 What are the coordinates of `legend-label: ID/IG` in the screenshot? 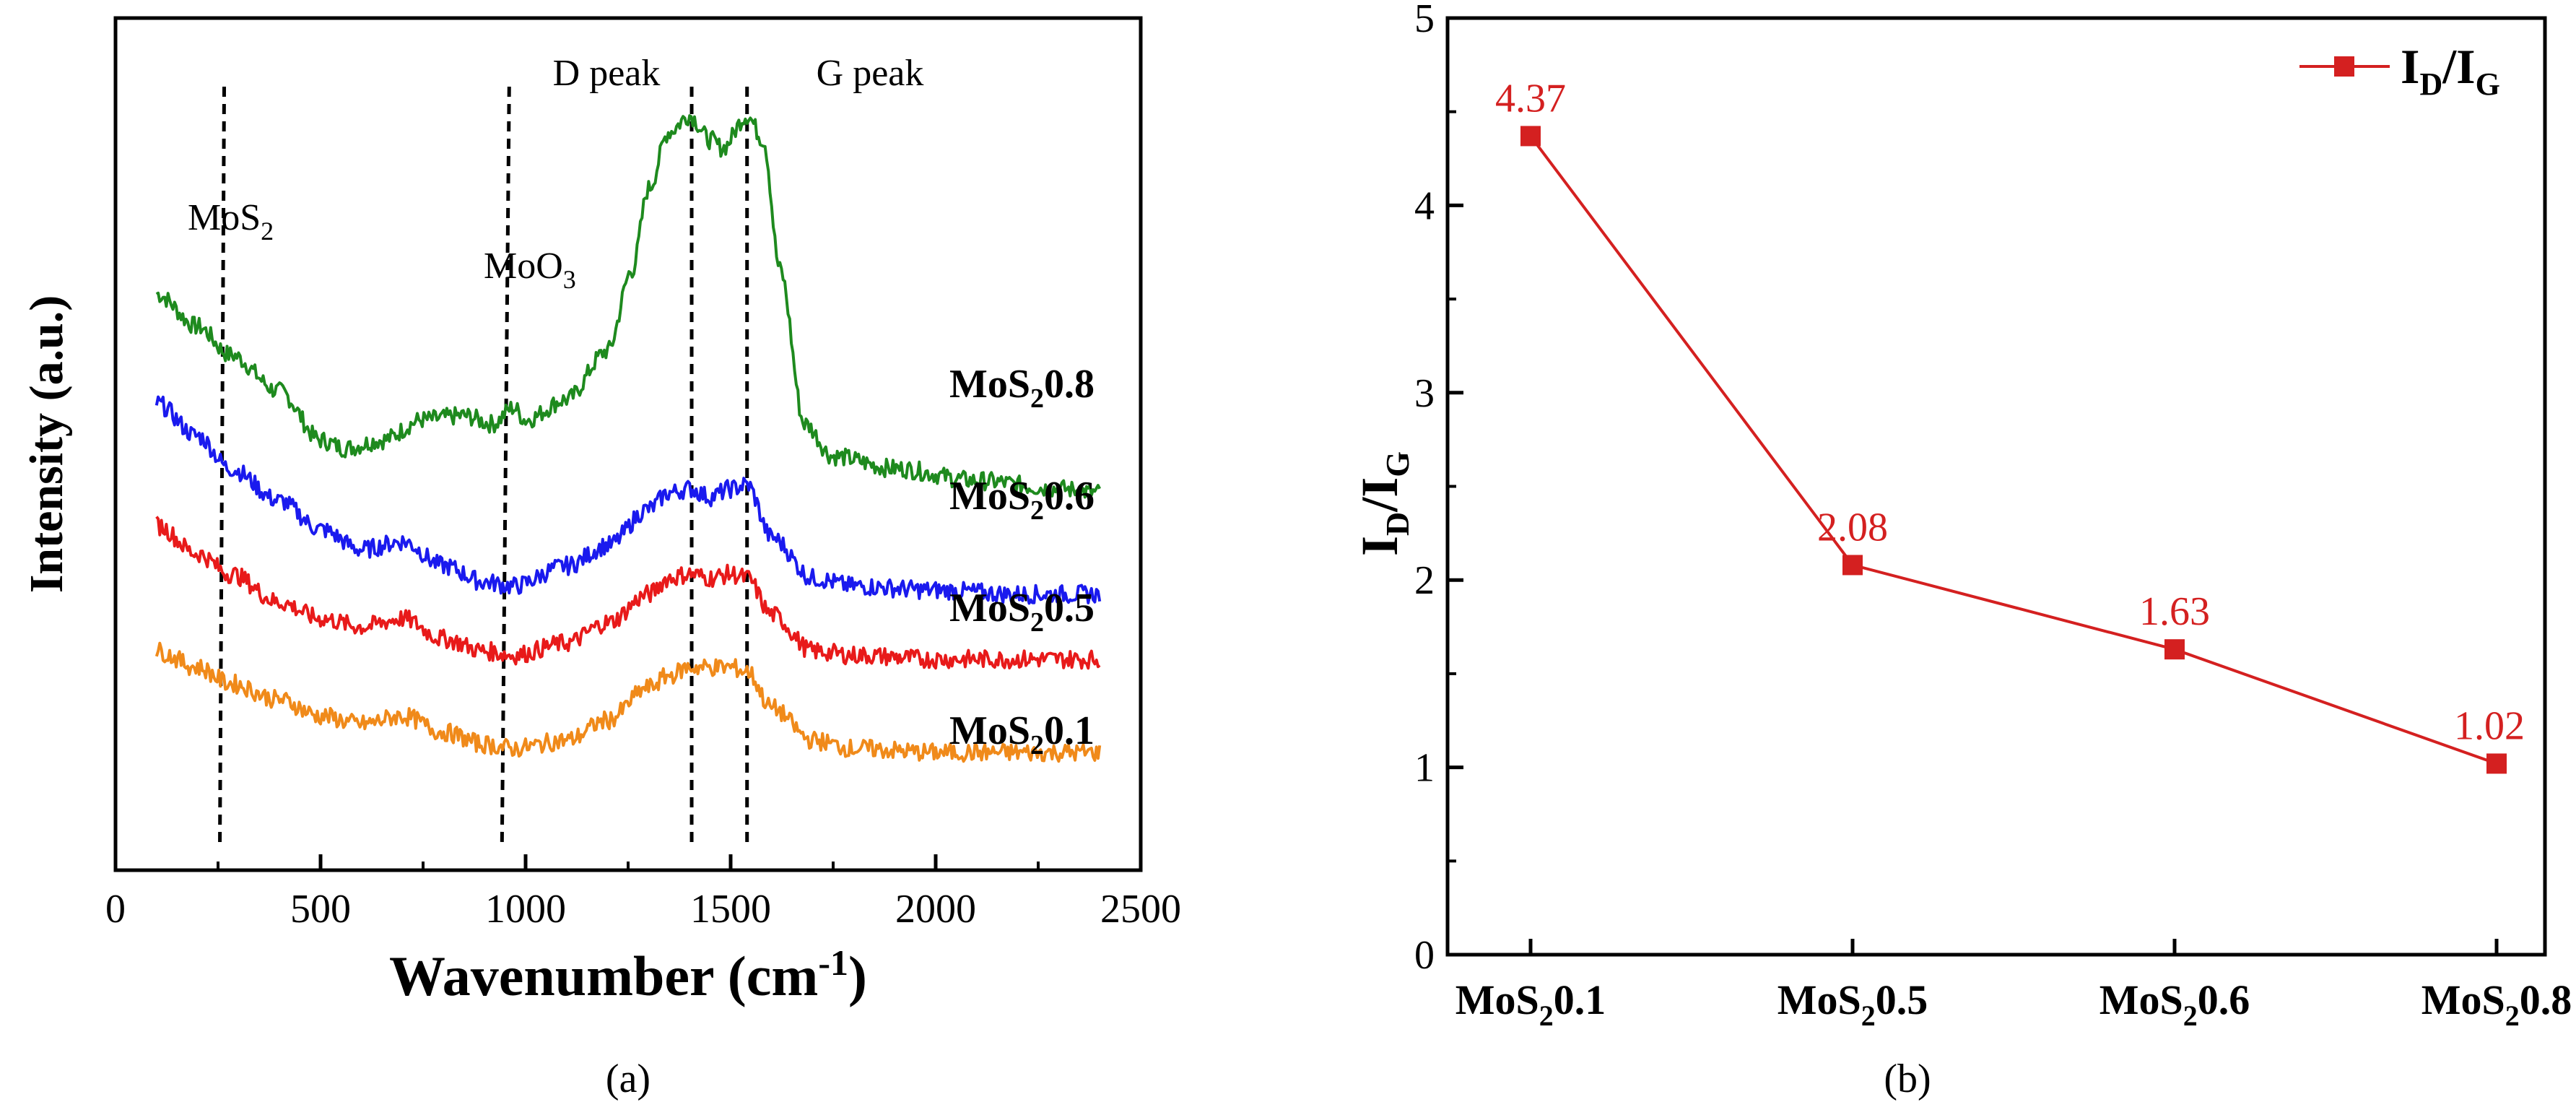 It's located at (2450, 70).